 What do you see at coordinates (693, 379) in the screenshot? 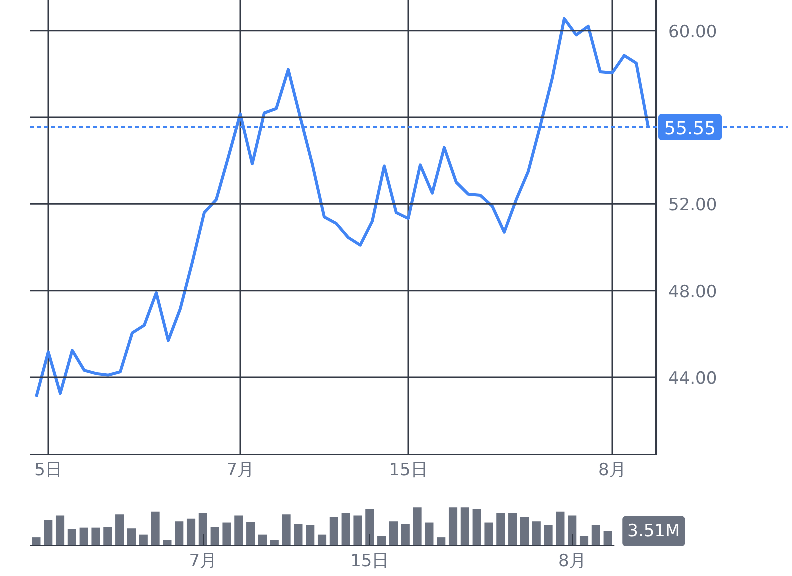
I see `y-tick-label: 44.00` at bounding box center [693, 379].